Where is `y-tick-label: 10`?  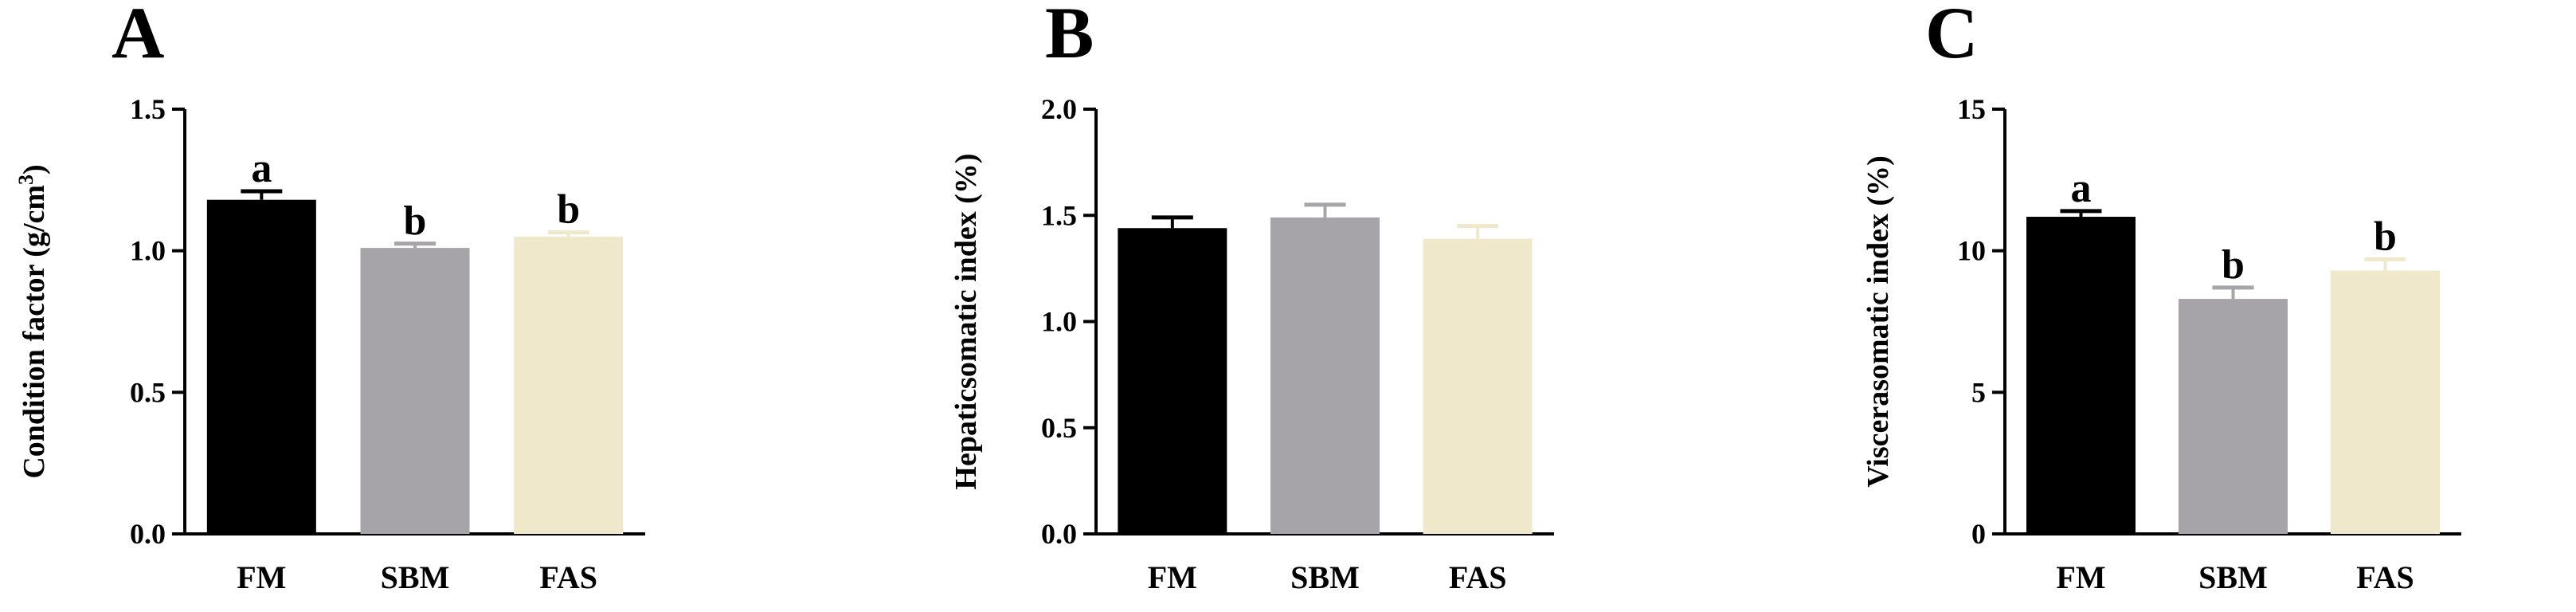 y-tick-label: 10 is located at coordinates (1971, 251).